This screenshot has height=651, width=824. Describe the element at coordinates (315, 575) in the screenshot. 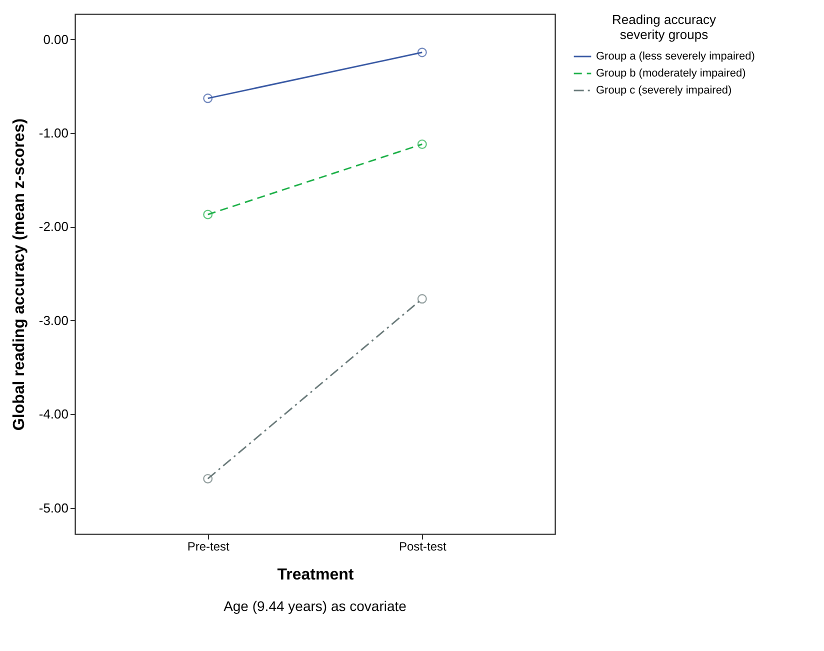

I see `x-axis-title: Treatment` at that location.